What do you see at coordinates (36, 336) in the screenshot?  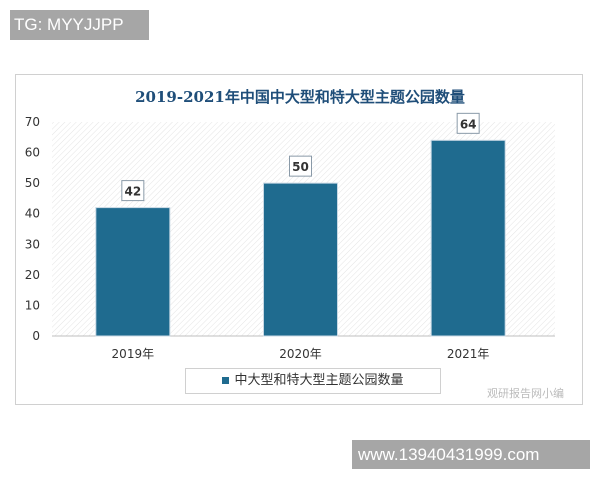 I see `y-tick-label: 0` at bounding box center [36, 336].